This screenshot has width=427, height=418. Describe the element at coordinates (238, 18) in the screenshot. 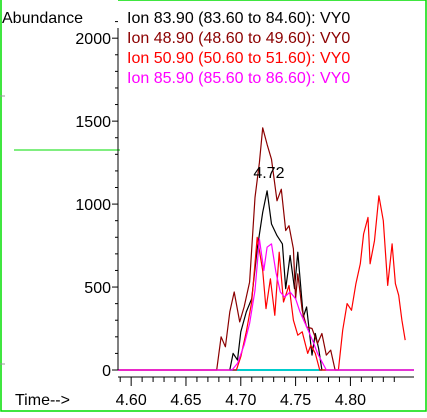

I see `legend-entry-1: Ion 83.90 (83.60 to 84.60): VY0` at that location.